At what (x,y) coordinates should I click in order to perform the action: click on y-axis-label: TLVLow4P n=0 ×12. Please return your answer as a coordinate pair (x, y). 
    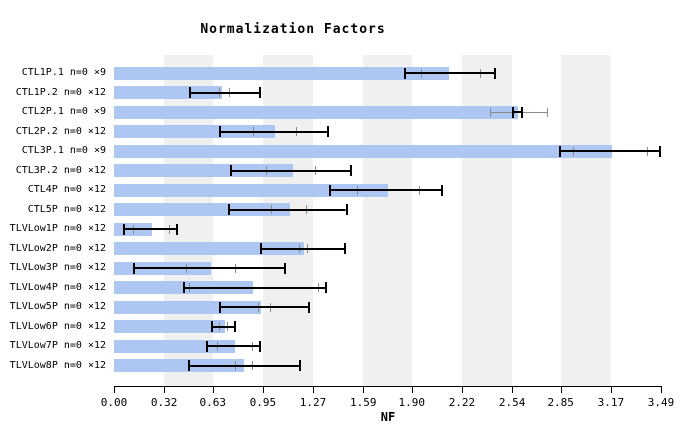
    Looking at the image, I should click on (57, 287).